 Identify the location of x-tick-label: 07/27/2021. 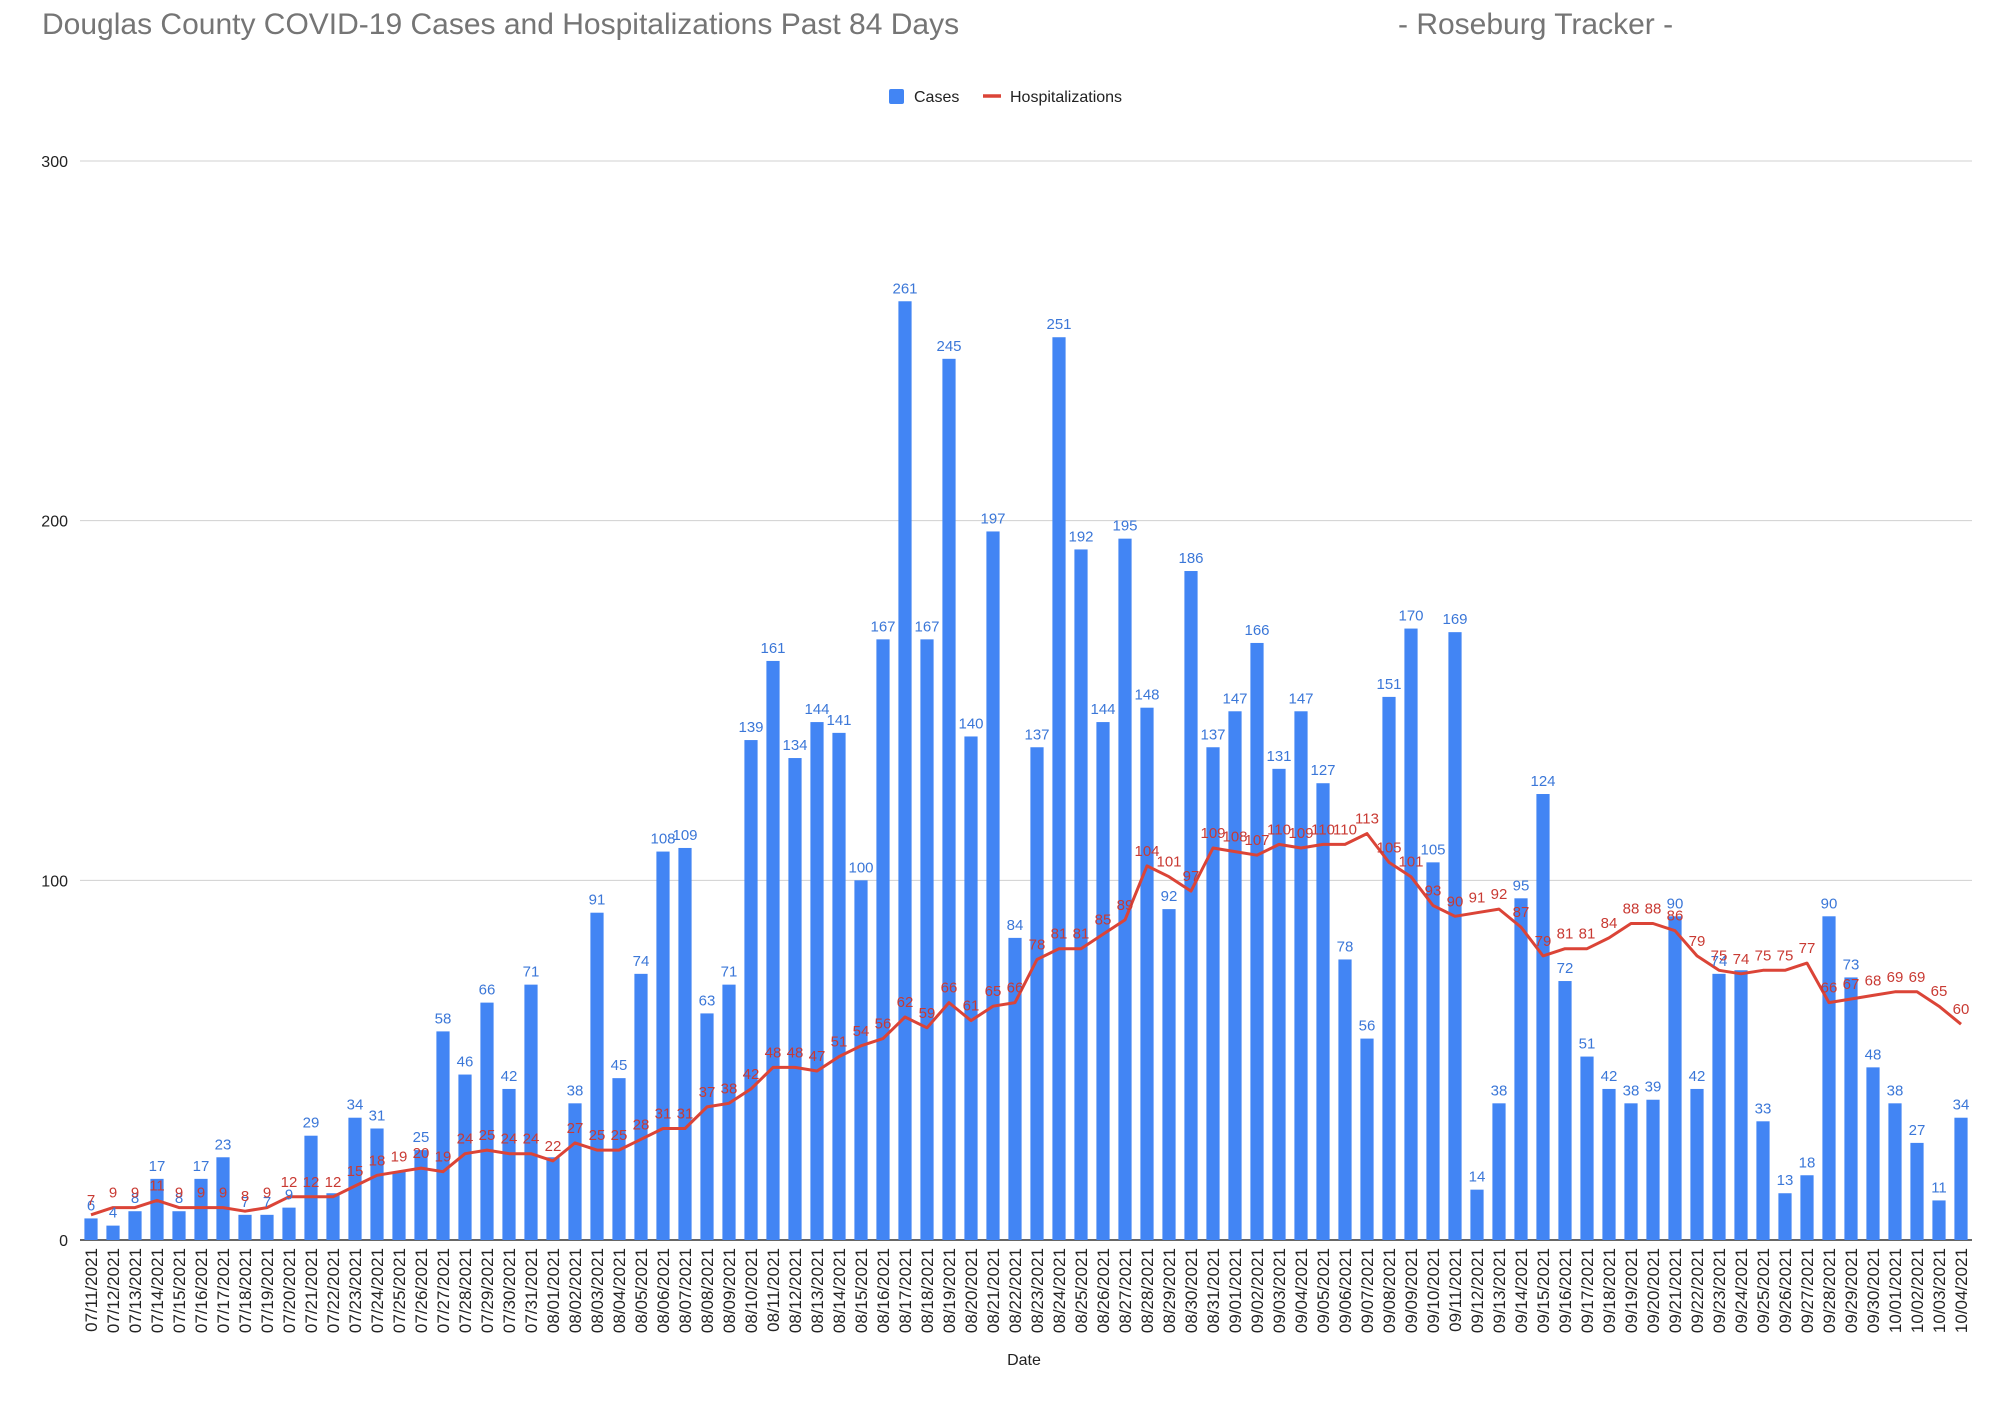
(443, 1290).